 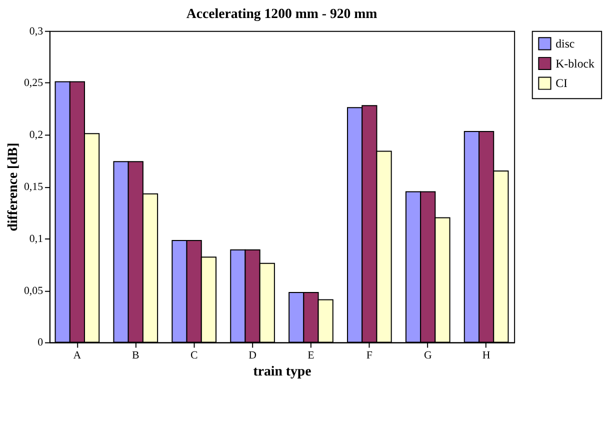 What do you see at coordinates (34, 187) in the screenshot?
I see `y-tick-label: 0,15` at bounding box center [34, 187].